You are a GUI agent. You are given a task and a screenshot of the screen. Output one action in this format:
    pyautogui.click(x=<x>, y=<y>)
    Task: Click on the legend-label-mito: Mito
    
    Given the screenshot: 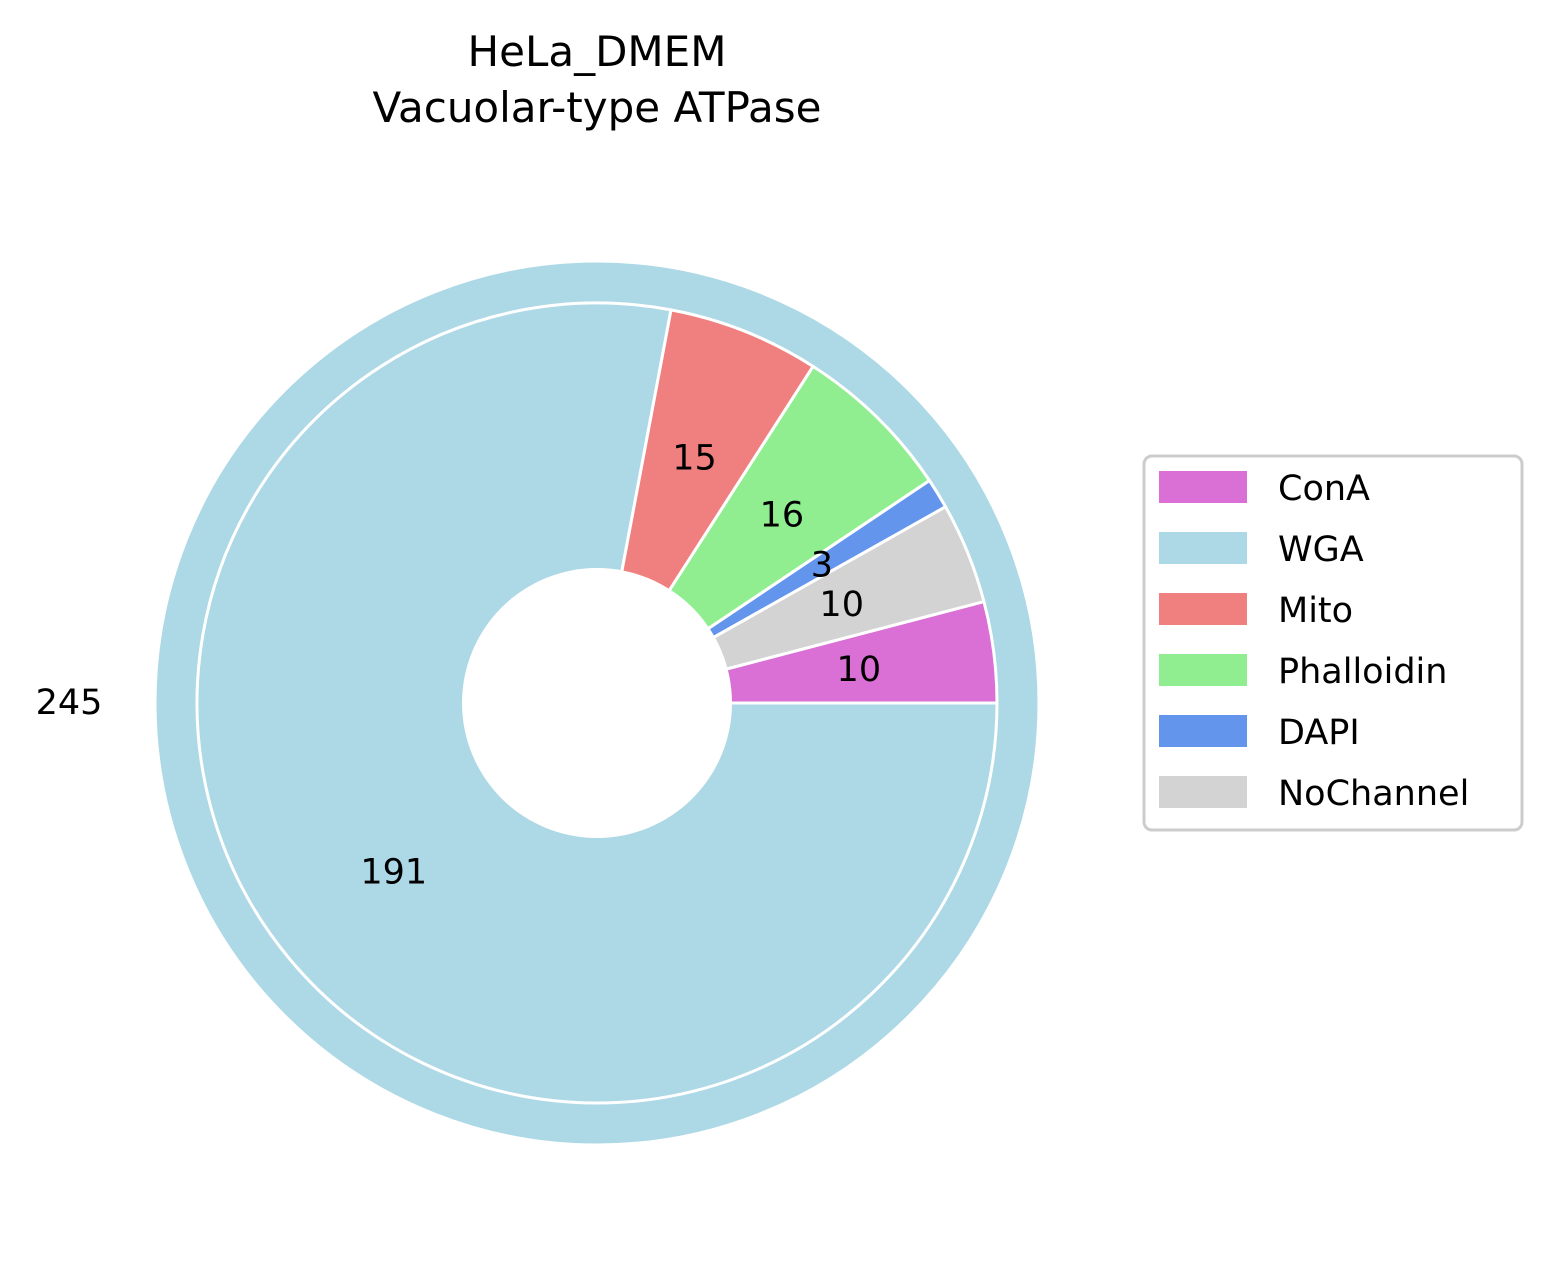 What is the action you would take?
    pyautogui.click(x=1315, y=611)
    